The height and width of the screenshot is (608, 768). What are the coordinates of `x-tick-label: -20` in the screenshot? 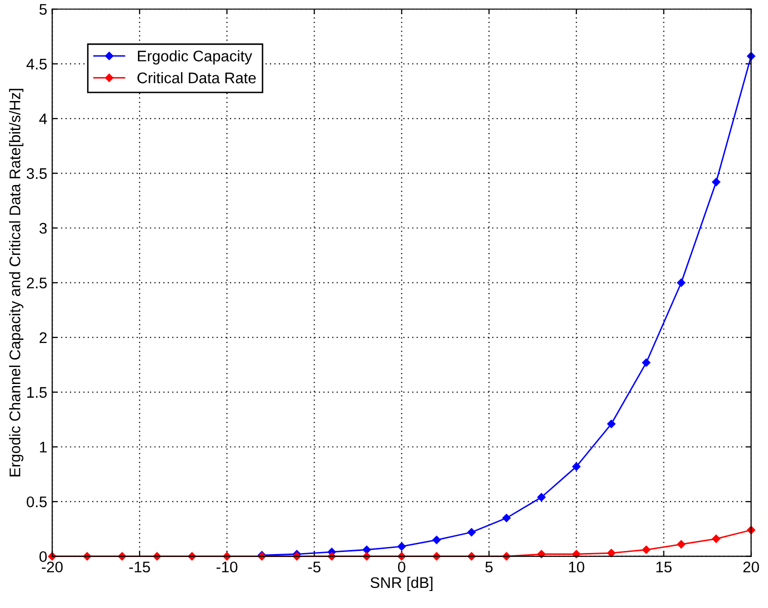 It's located at (52, 567).